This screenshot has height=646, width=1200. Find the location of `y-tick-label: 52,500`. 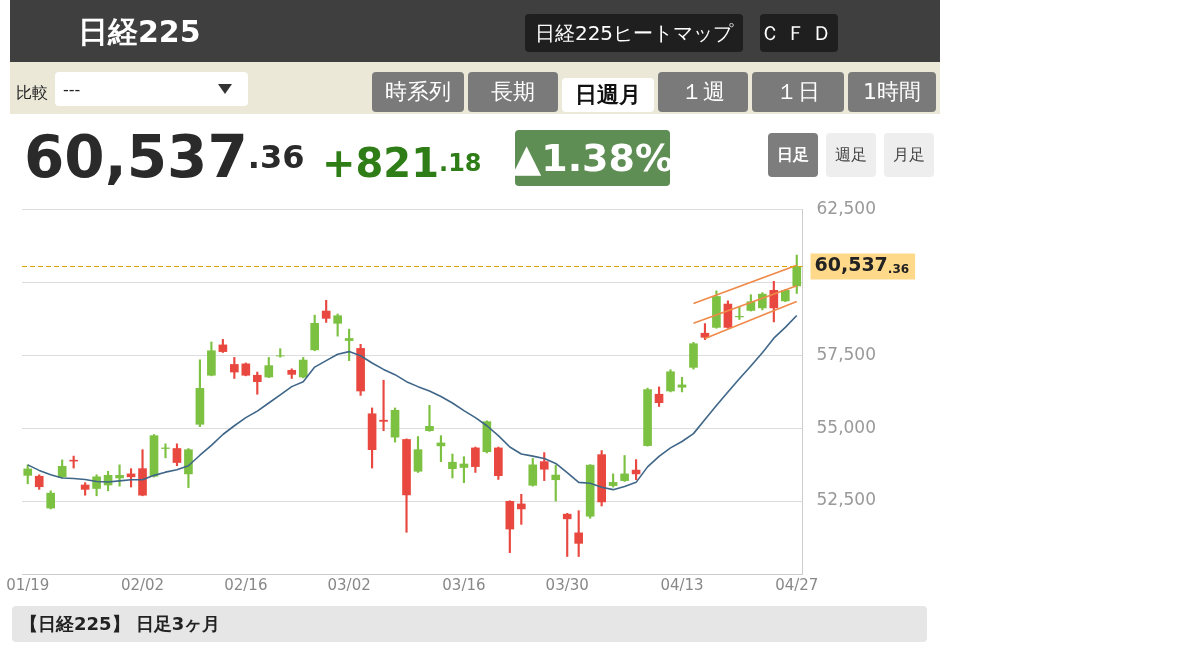

y-tick-label: 52,500 is located at coordinates (846, 499).